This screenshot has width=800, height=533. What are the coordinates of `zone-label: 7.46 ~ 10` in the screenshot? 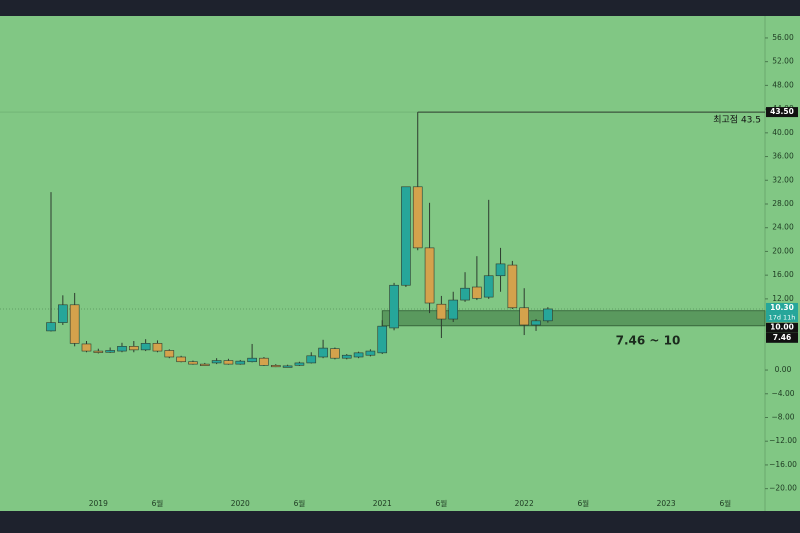 It's located at (648, 341).